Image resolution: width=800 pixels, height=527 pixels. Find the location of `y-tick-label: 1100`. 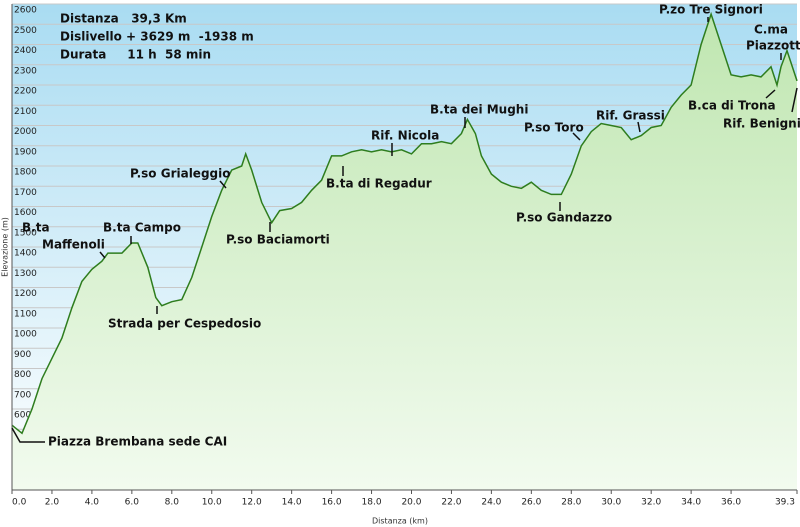

y-tick-label: 1100 is located at coordinates (25, 314).